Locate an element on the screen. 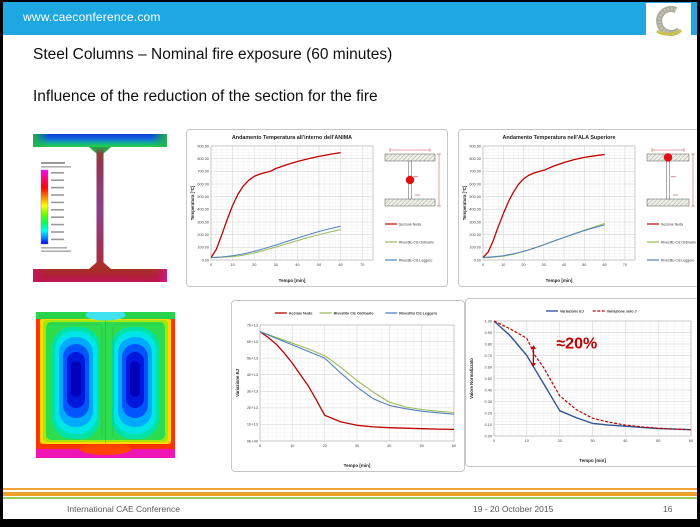 This screenshot has height=527, width=700. svg-text: 0.20 is located at coordinates (488, 413).